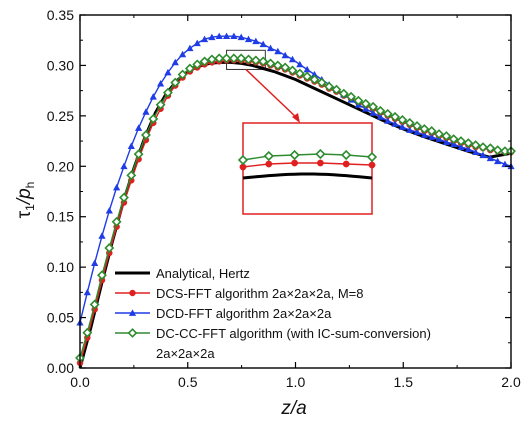 The image size is (531, 431). I want to click on y-tick-label-3: 0.15, so click(60, 217).